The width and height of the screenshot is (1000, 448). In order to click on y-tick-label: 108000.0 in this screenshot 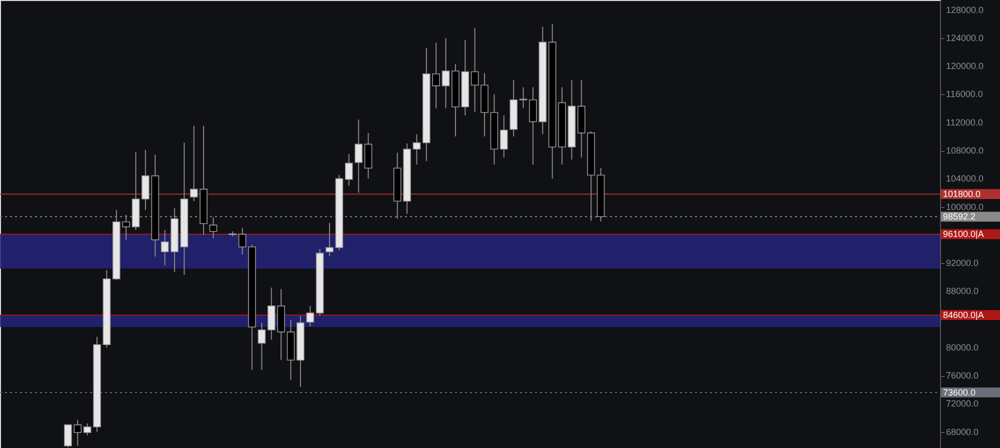, I will do `click(965, 151)`.